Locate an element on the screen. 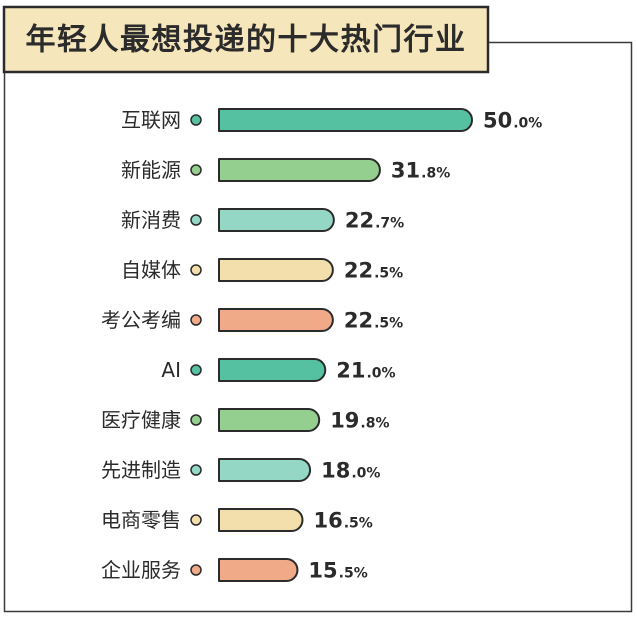 The image size is (637, 619). category-label-6: AI is located at coordinates (171, 370).